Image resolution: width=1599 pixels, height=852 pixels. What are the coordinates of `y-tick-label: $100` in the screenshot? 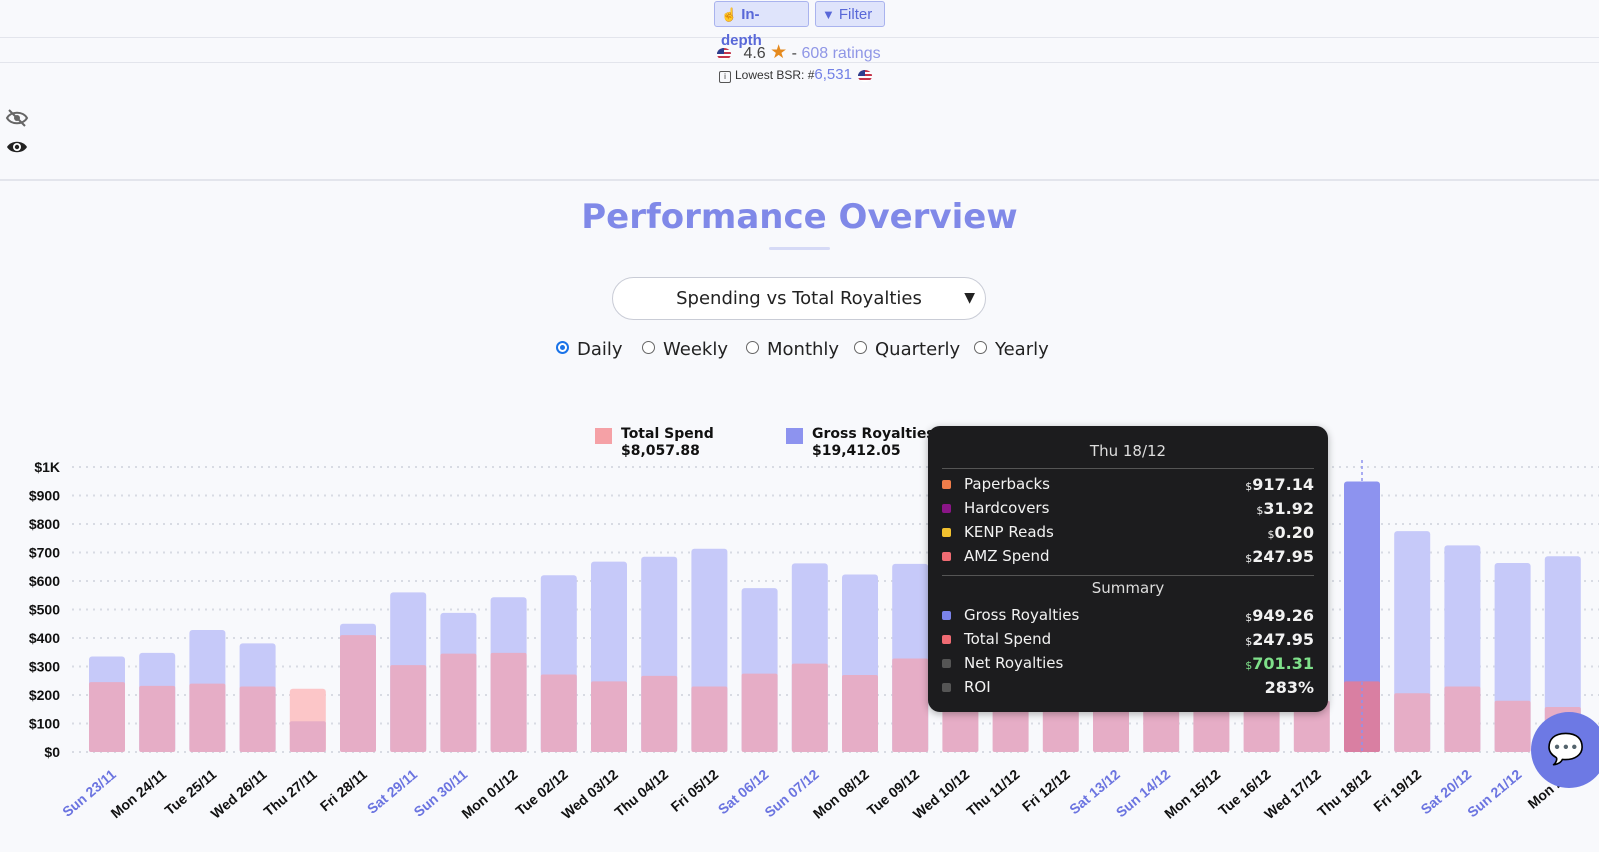 It's located at (44, 724).